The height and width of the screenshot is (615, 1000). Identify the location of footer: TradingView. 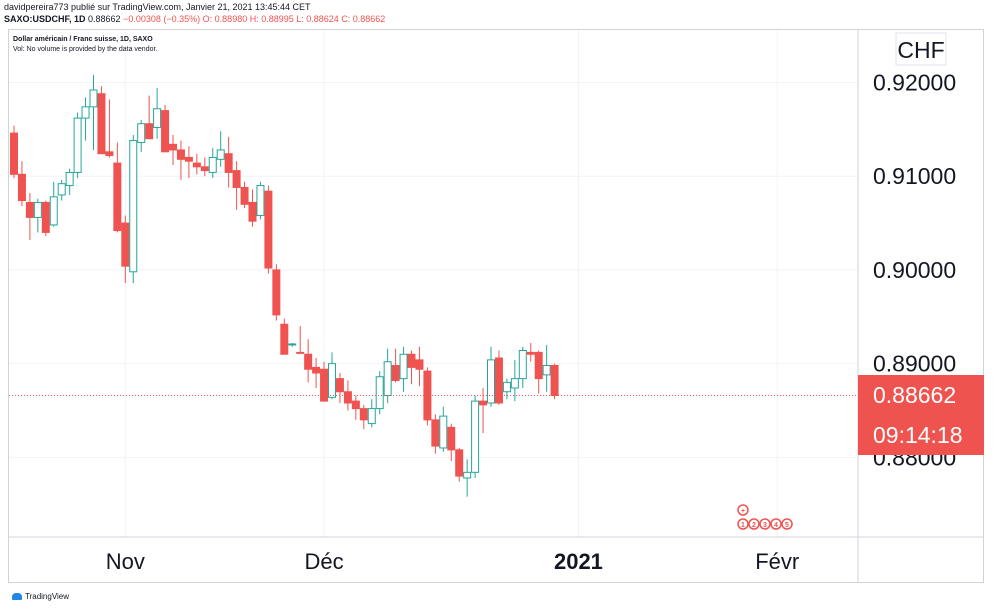
(40, 596).